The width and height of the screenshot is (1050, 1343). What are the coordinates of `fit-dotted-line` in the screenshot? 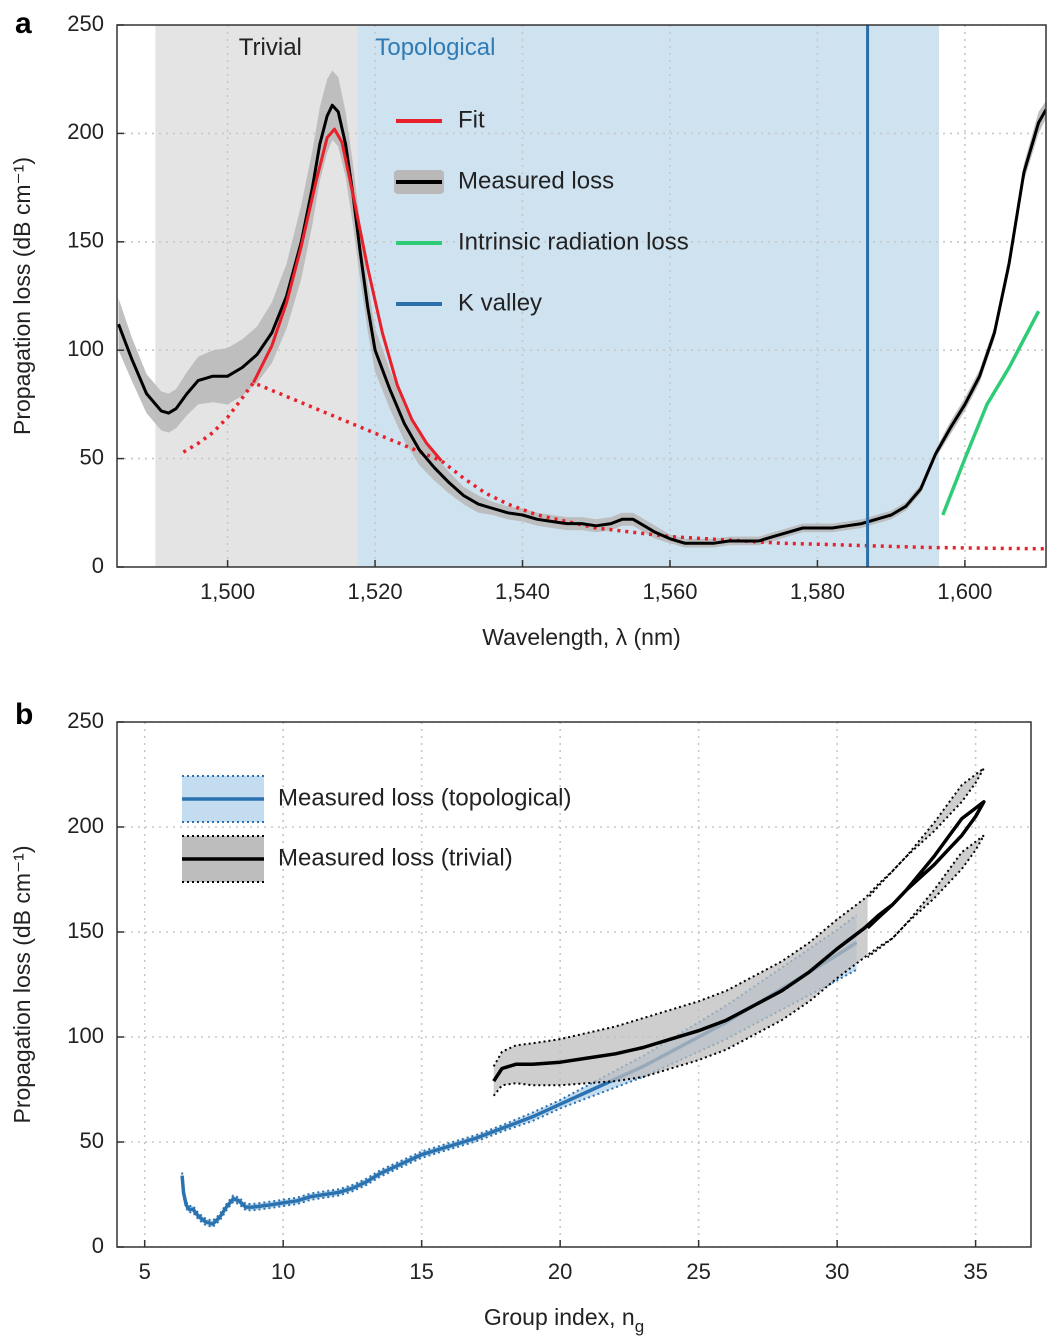 It's located at (614, 465).